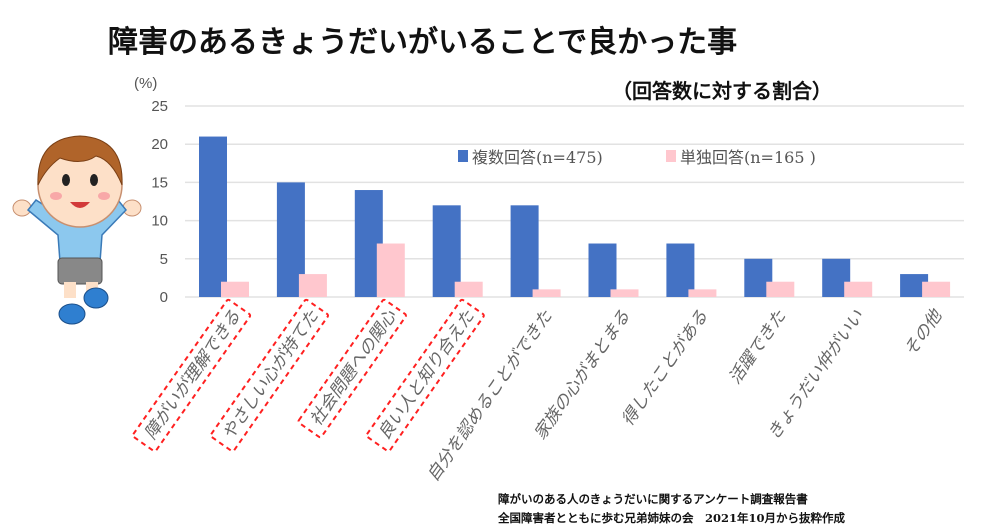  I want to click on y-tick-label: 10, so click(159, 221).